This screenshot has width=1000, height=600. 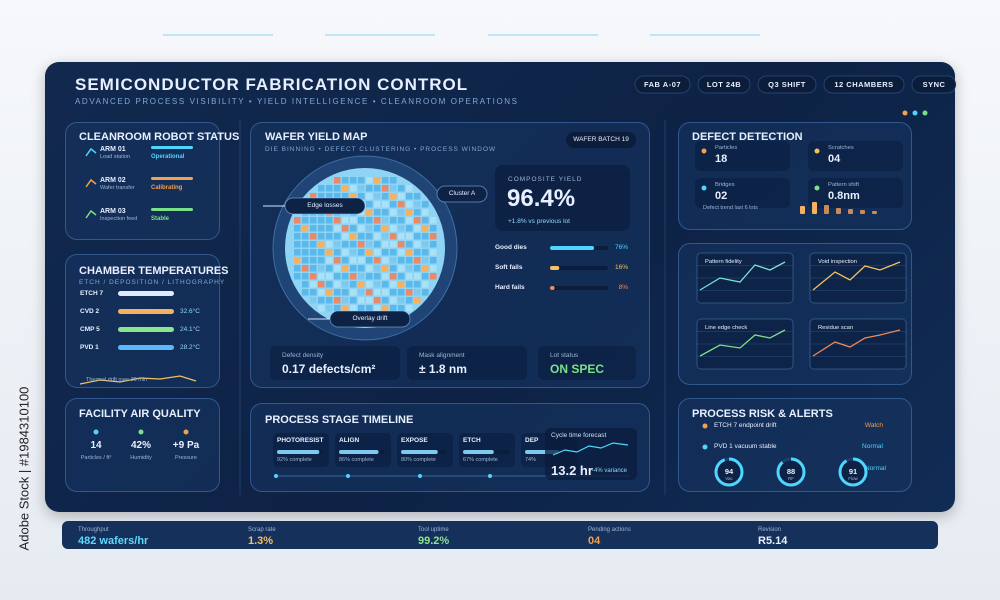 What do you see at coordinates (443, 369) in the screenshot?
I see `stat-value: ± 1.8 nm` at bounding box center [443, 369].